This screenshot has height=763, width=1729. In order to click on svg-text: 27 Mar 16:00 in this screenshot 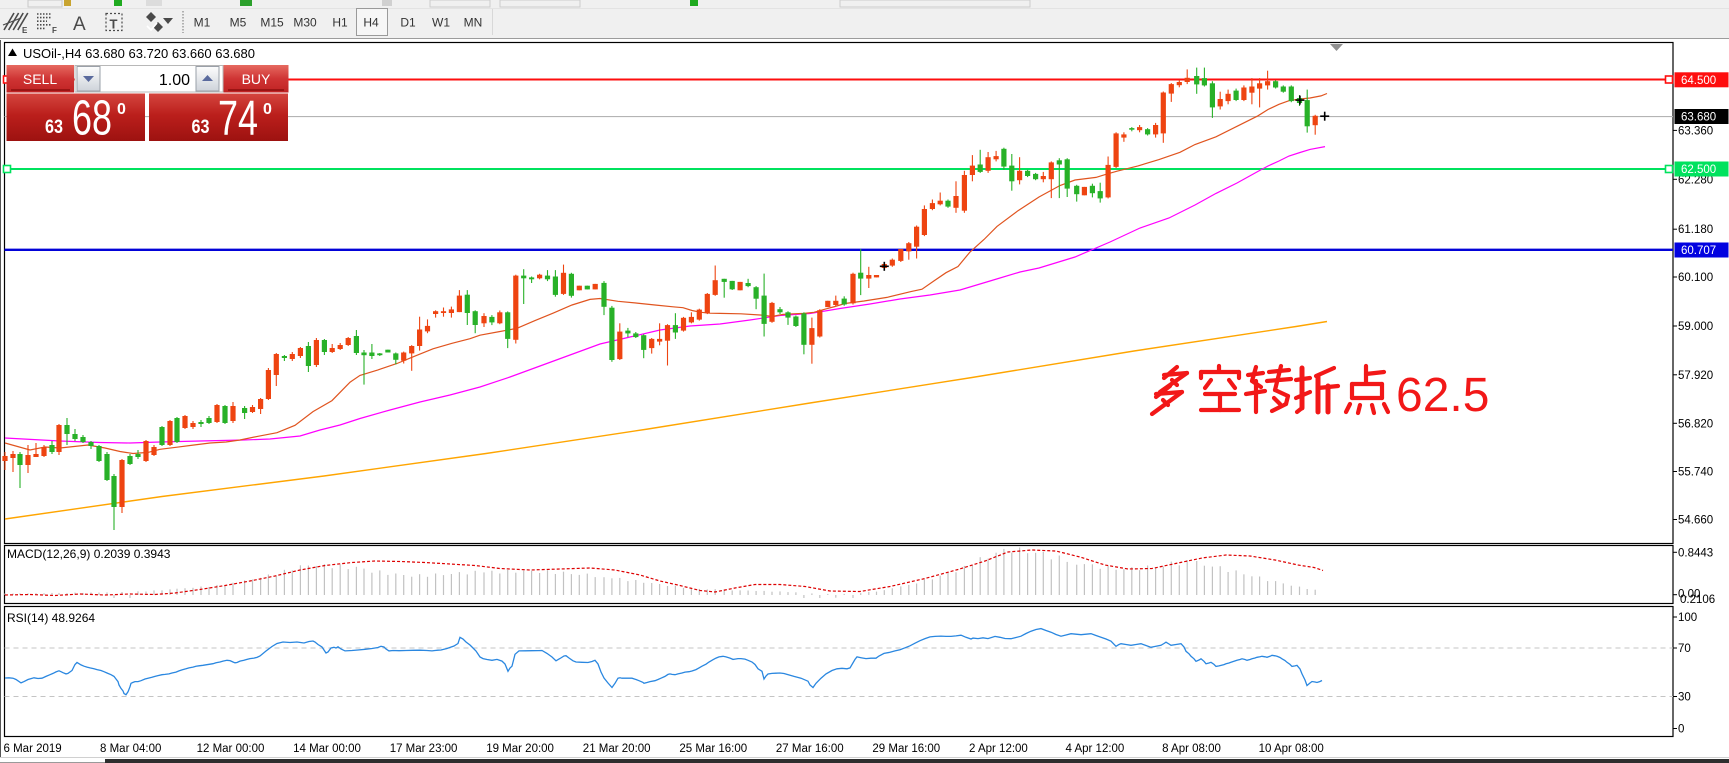, I will do `click(810, 749)`.